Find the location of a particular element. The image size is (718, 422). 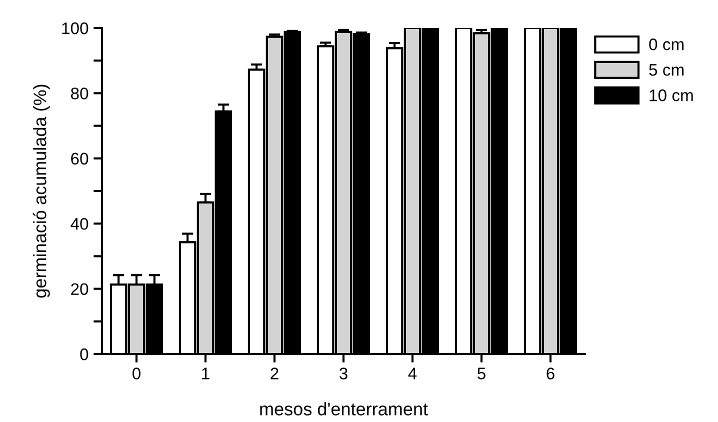

x-tick-label: 6 is located at coordinates (550, 374).